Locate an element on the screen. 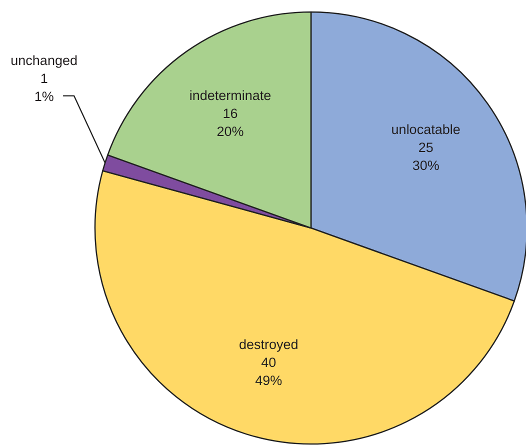 The width and height of the screenshot is (526, 447). slice-label: unchanged is located at coordinates (44, 60).